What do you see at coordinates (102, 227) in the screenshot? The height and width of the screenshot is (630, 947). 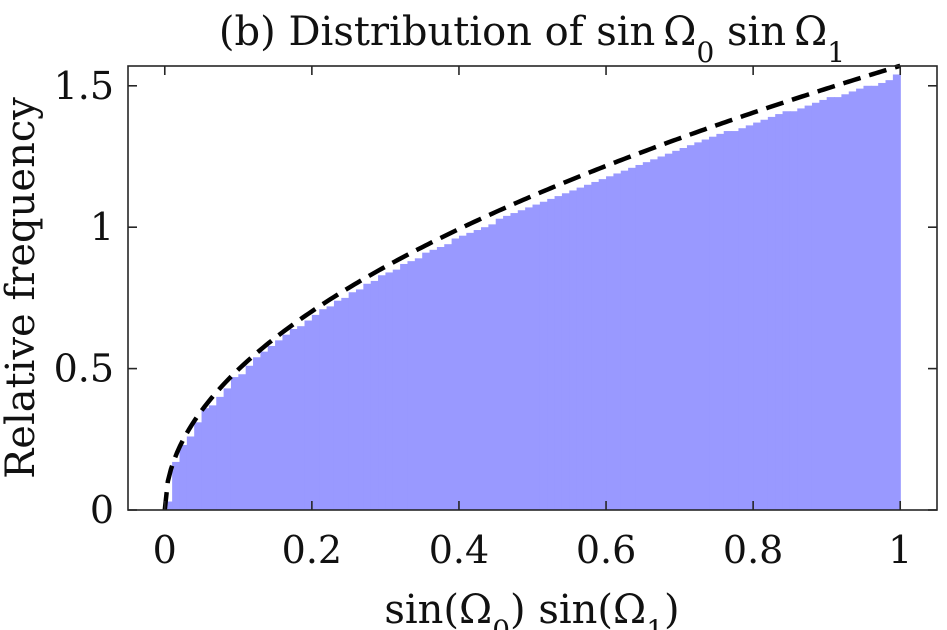 I see `y-tick-label: 1` at bounding box center [102, 227].